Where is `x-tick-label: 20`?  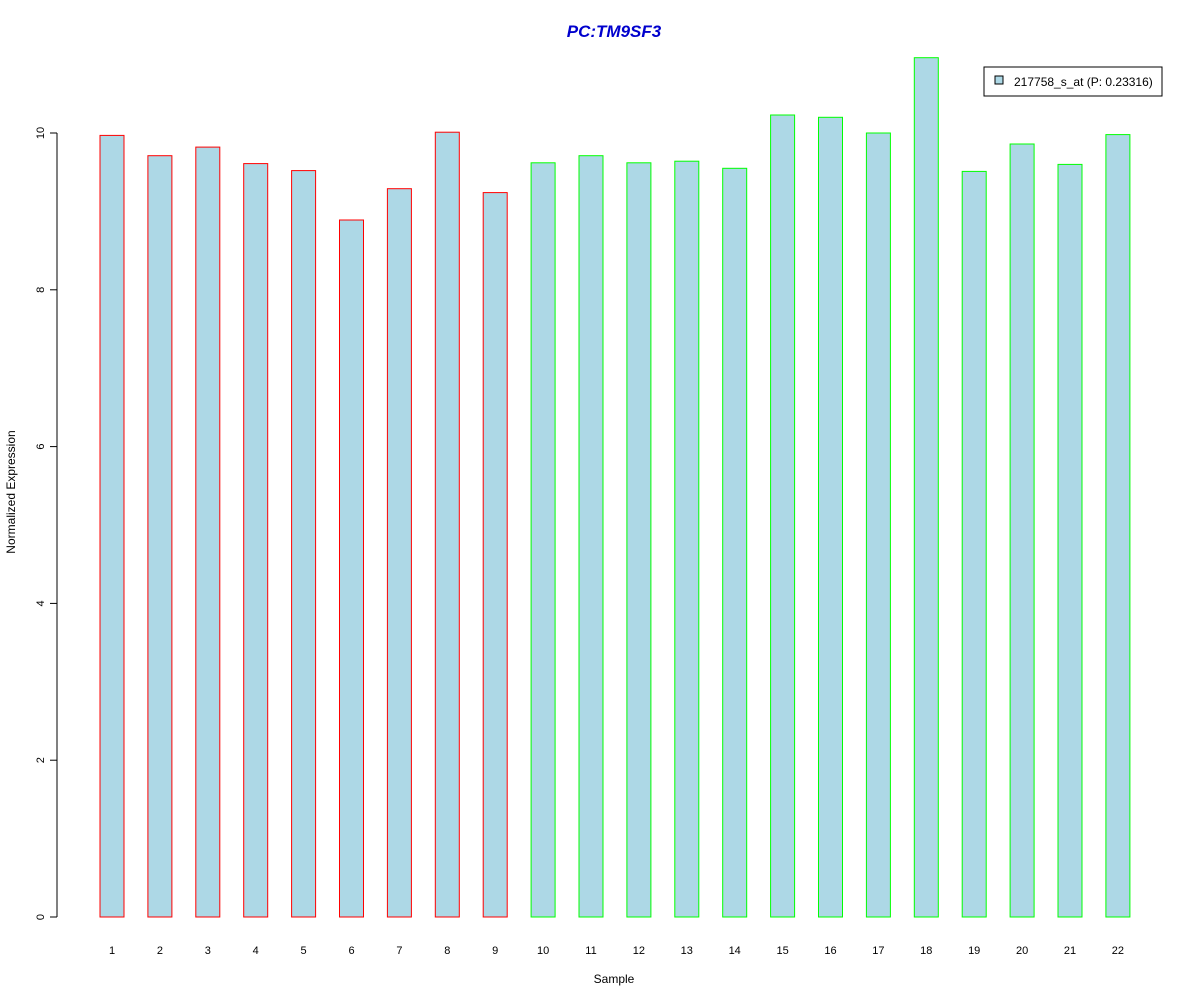
x-tick-label: 20 is located at coordinates (1022, 951).